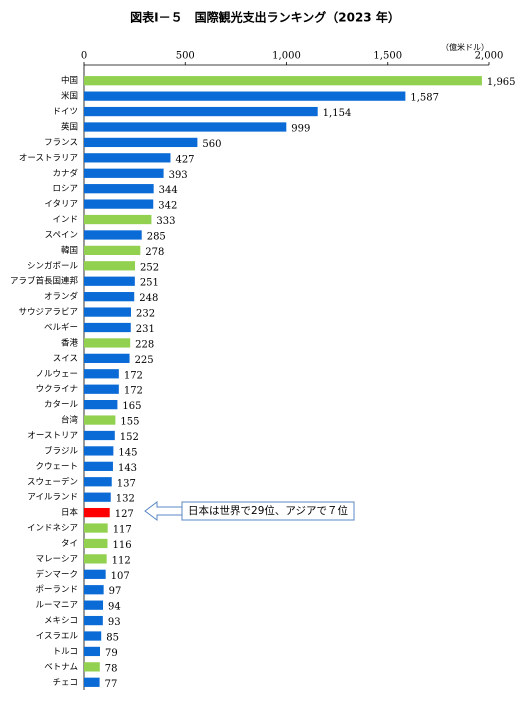 The width and height of the screenshot is (531, 702). Describe the element at coordinates (69, 96) in the screenshot. I see `y-tick-label: 米国` at that location.